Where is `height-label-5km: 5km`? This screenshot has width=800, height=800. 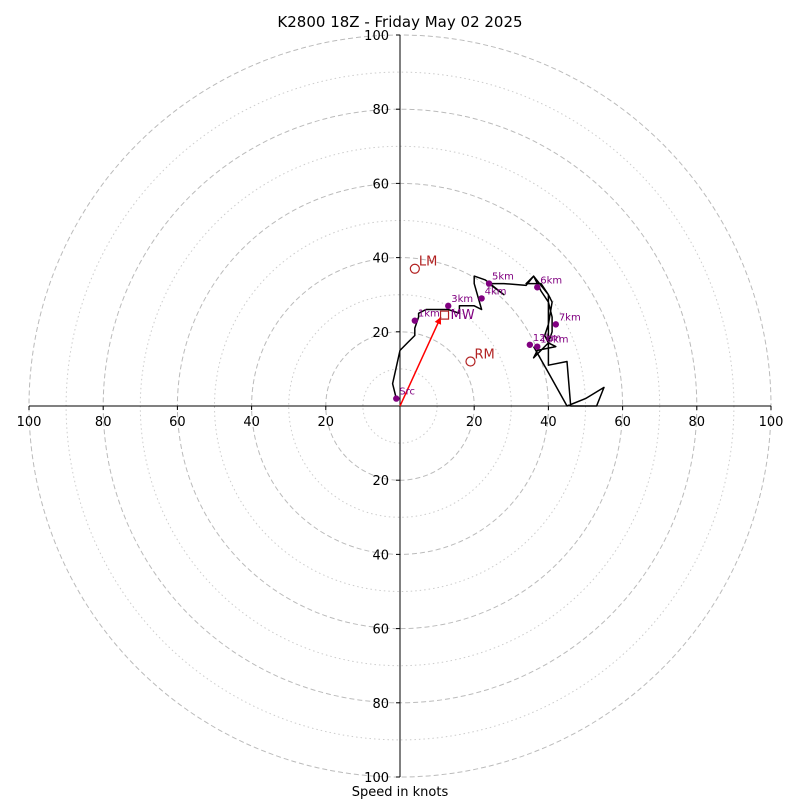 height-label-5km: 5km is located at coordinates (503, 277).